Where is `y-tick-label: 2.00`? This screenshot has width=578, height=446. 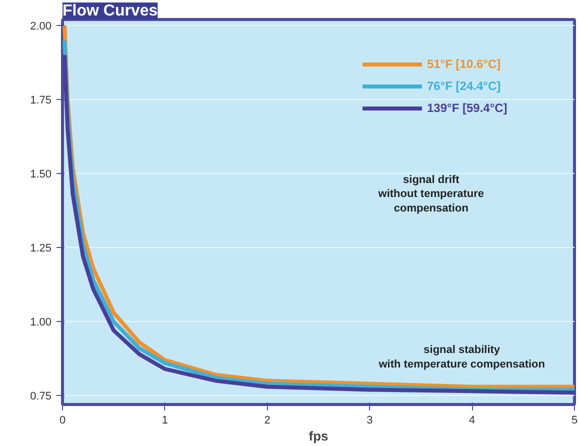 y-tick-label: 2.00 is located at coordinates (41, 26).